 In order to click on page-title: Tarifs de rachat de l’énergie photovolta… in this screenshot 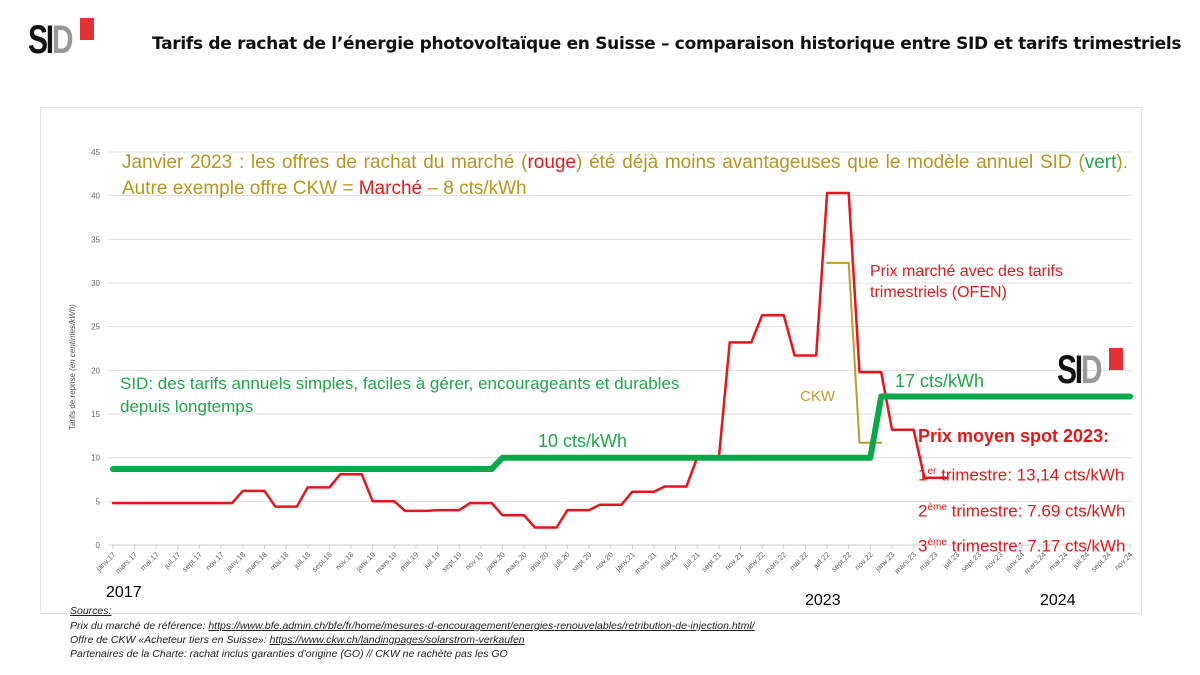, I will do `click(667, 44)`.